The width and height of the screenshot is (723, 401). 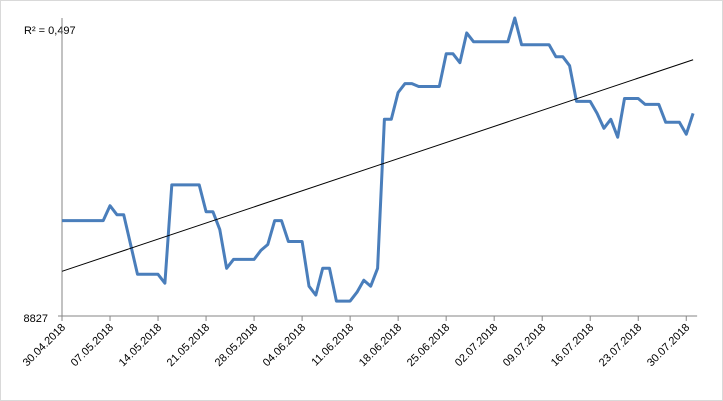 What do you see at coordinates (50, 31) in the screenshot?
I see `r-squared-annotation: R² = 0,497` at bounding box center [50, 31].